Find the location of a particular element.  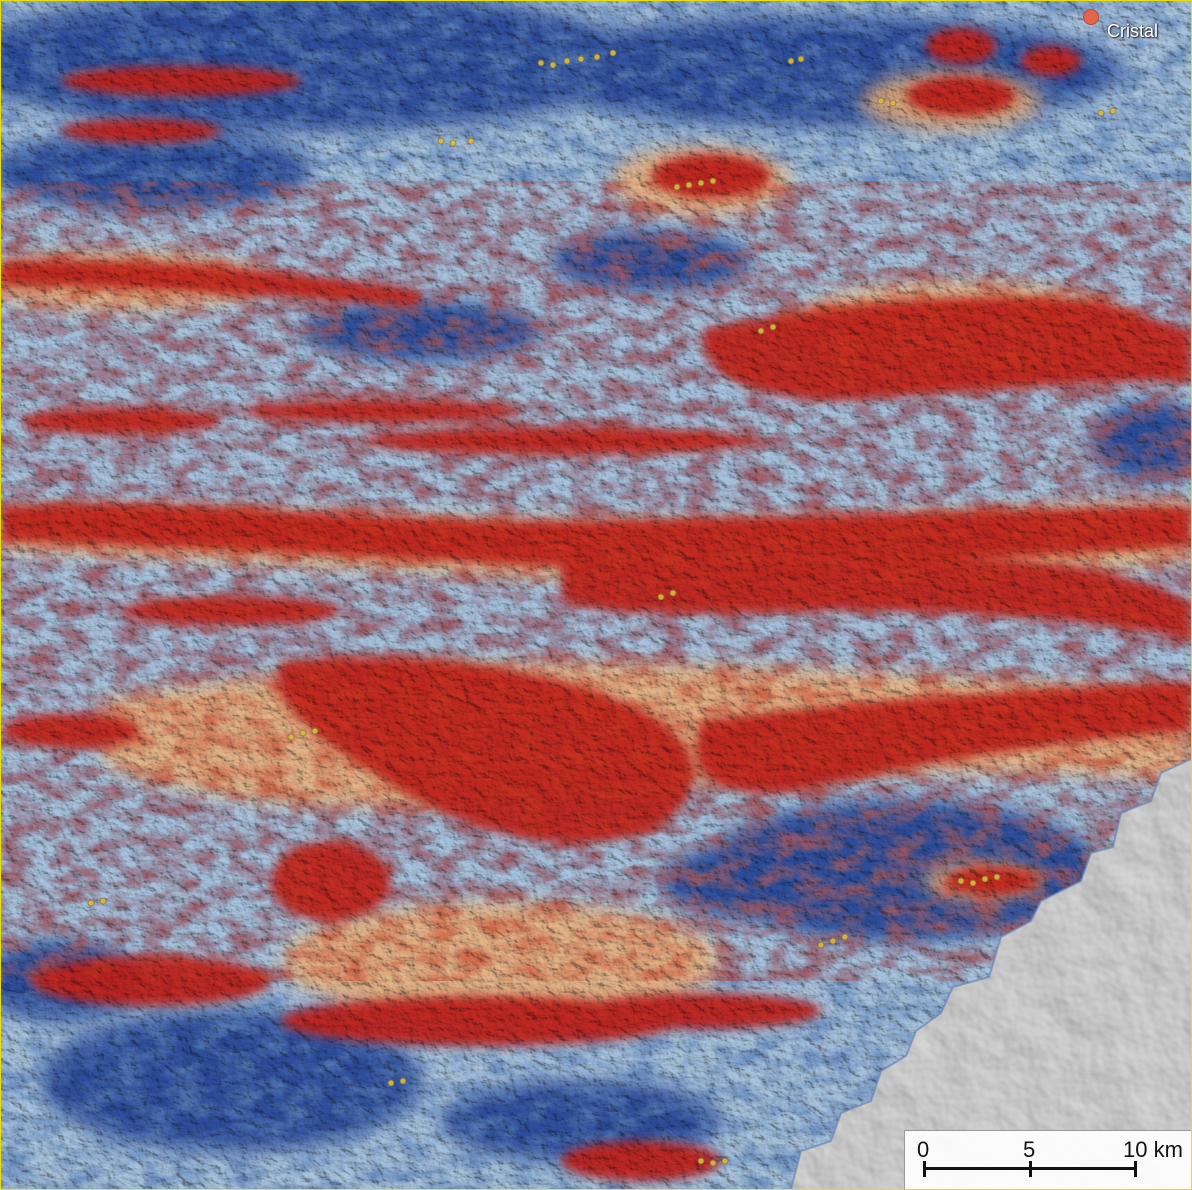

place-label: Cristal is located at coordinates (1133, 31).